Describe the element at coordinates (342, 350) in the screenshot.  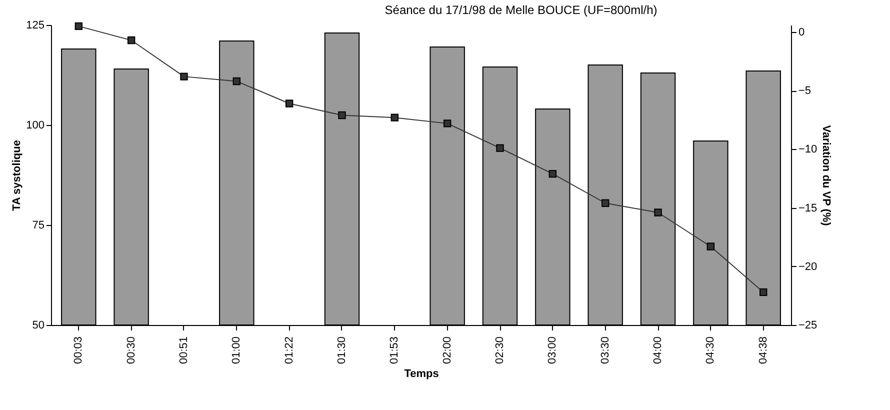
I see `x-tick-label: 01:30` at that location.